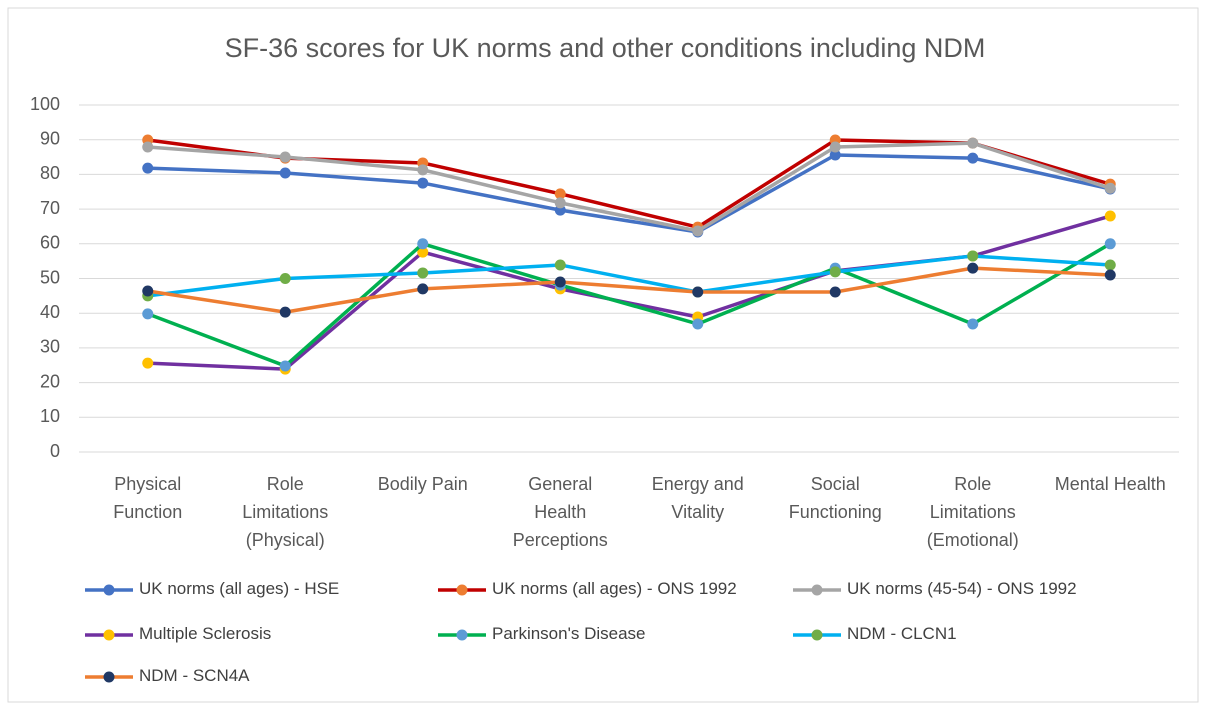 Image resolution: width=1205 pixels, height=704 pixels. I want to click on x-tick-label: Energy and Vitality, so click(697, 498).